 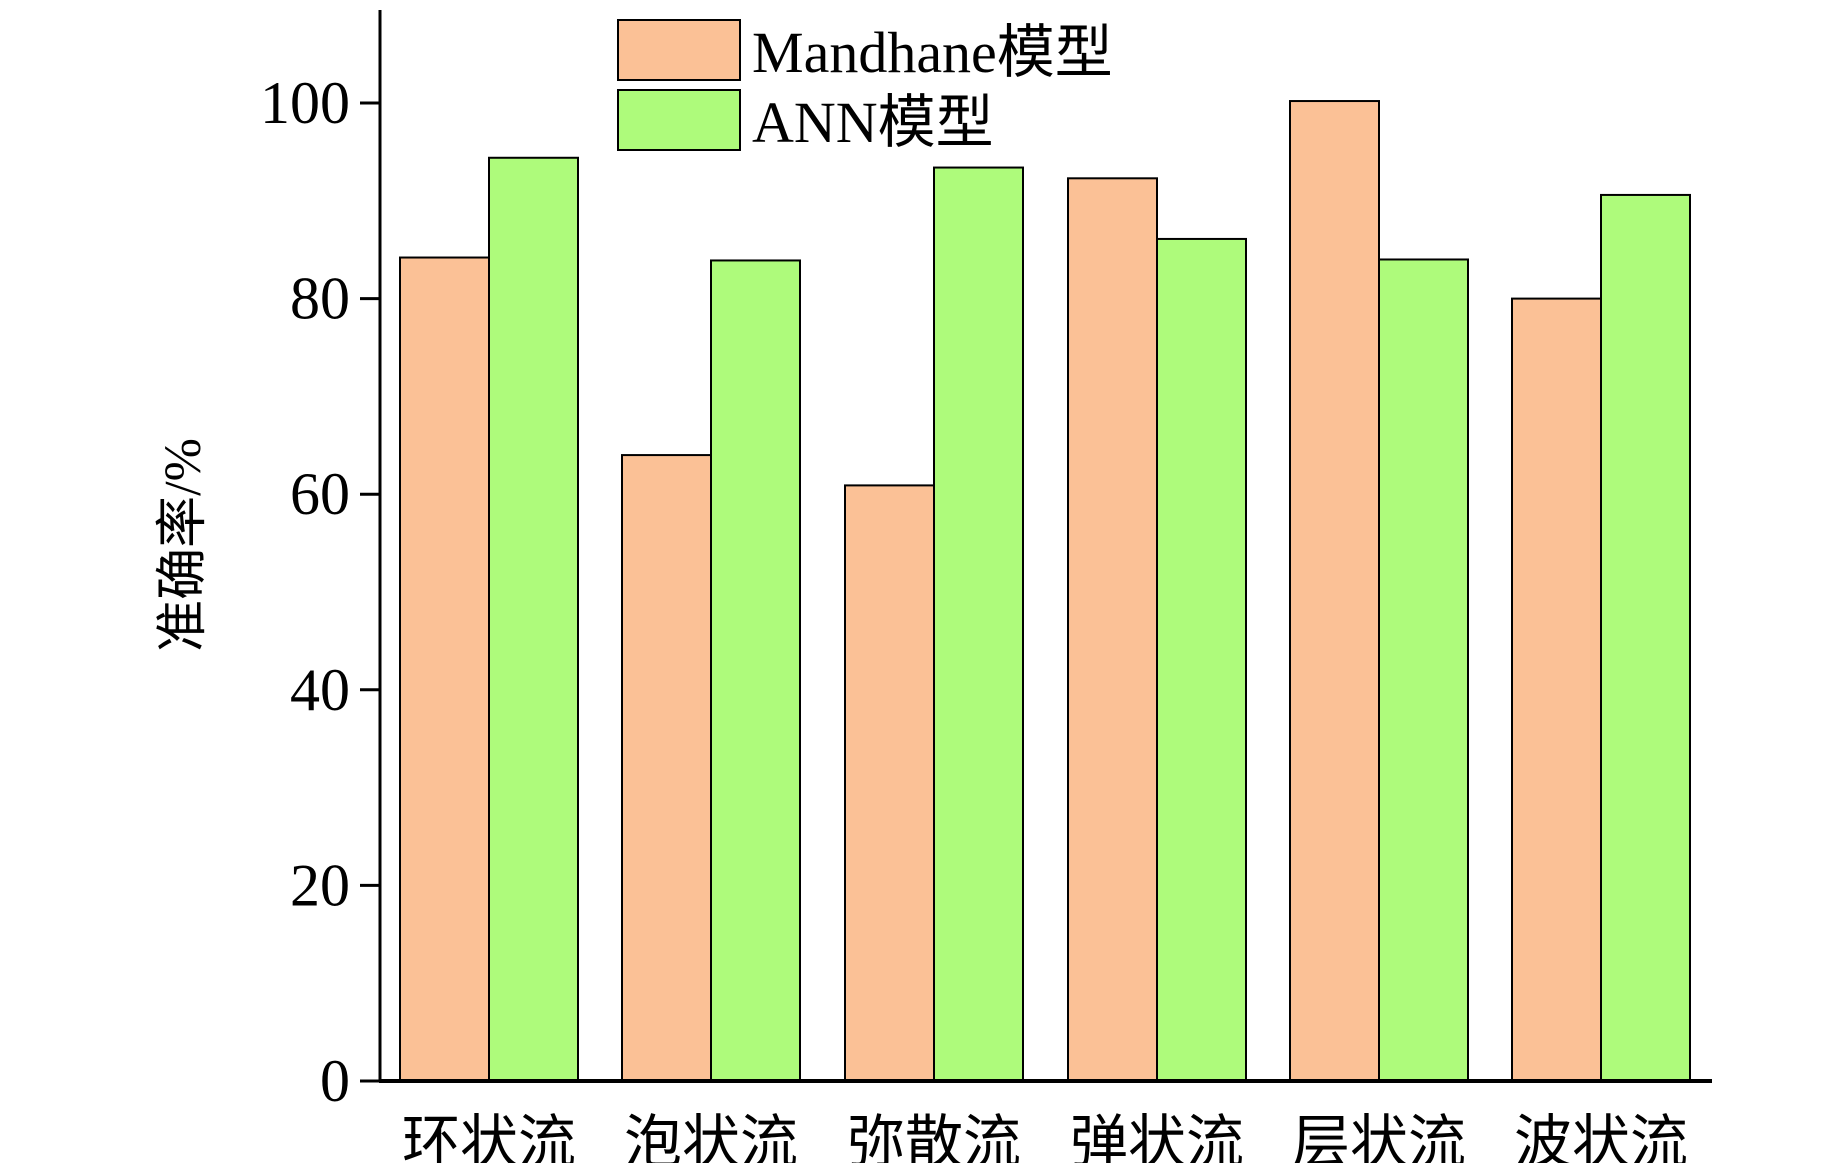 What do you see at coordinates (1157, 1136) in the screenshot?
I see `x-category-label-3: 弹状流` at bounding box center [1157, 1136].